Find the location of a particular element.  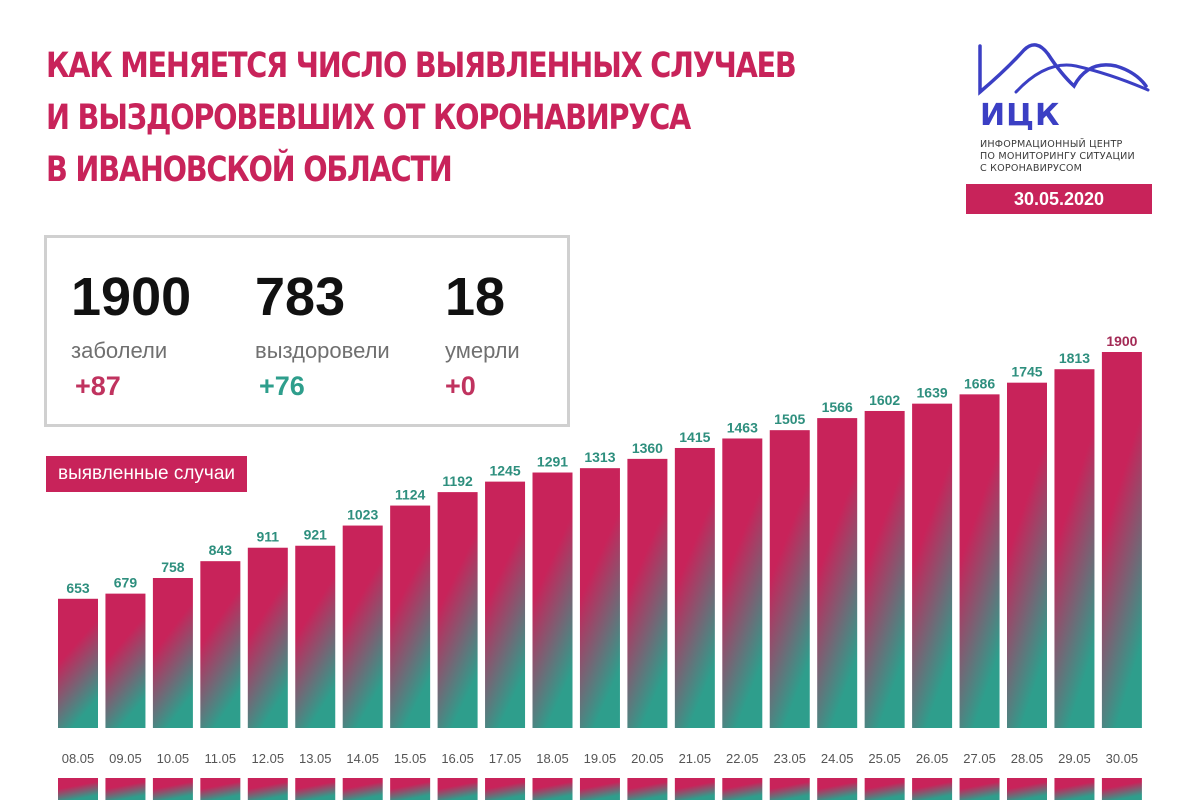

x-tick-label: 25.05 is located at coordinates (884, 758).